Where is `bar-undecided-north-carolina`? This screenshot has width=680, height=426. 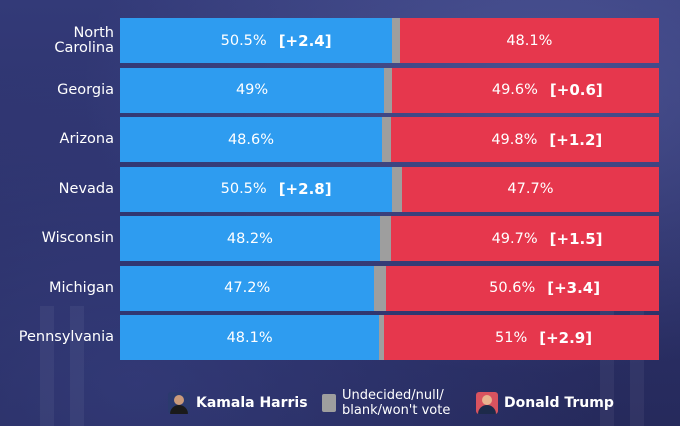
bar-undecided-north-carolina is located at coordinates (396, 40).